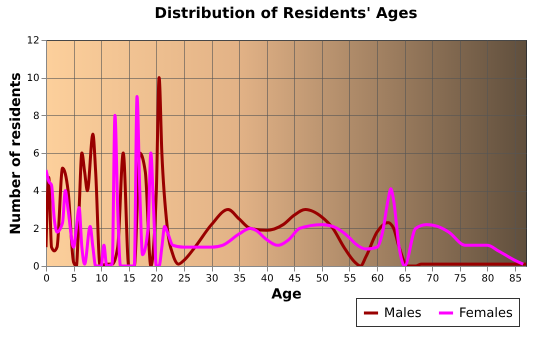 This screenshot has height=353, width=560. Describe the element at coordinates (184, 279) in the screenshot. I see `x-tick-label: 25` at that location.